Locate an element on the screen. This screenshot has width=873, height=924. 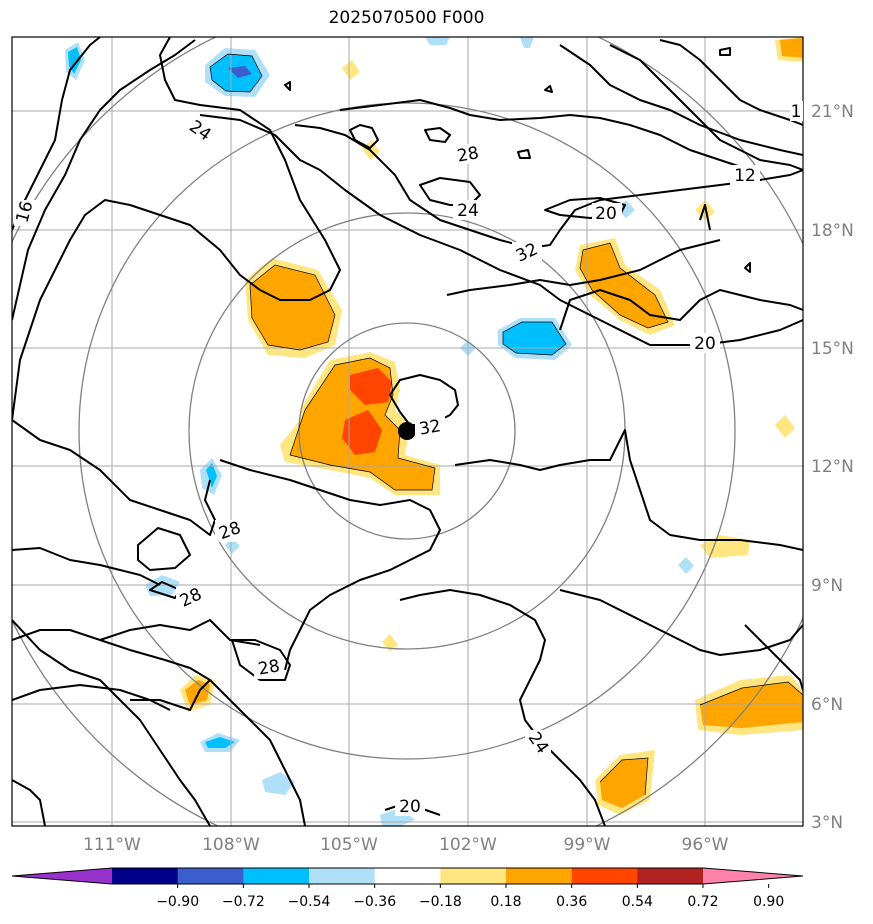
colorbar-tick-label: −0.36 is located at coordinates (374, 902).